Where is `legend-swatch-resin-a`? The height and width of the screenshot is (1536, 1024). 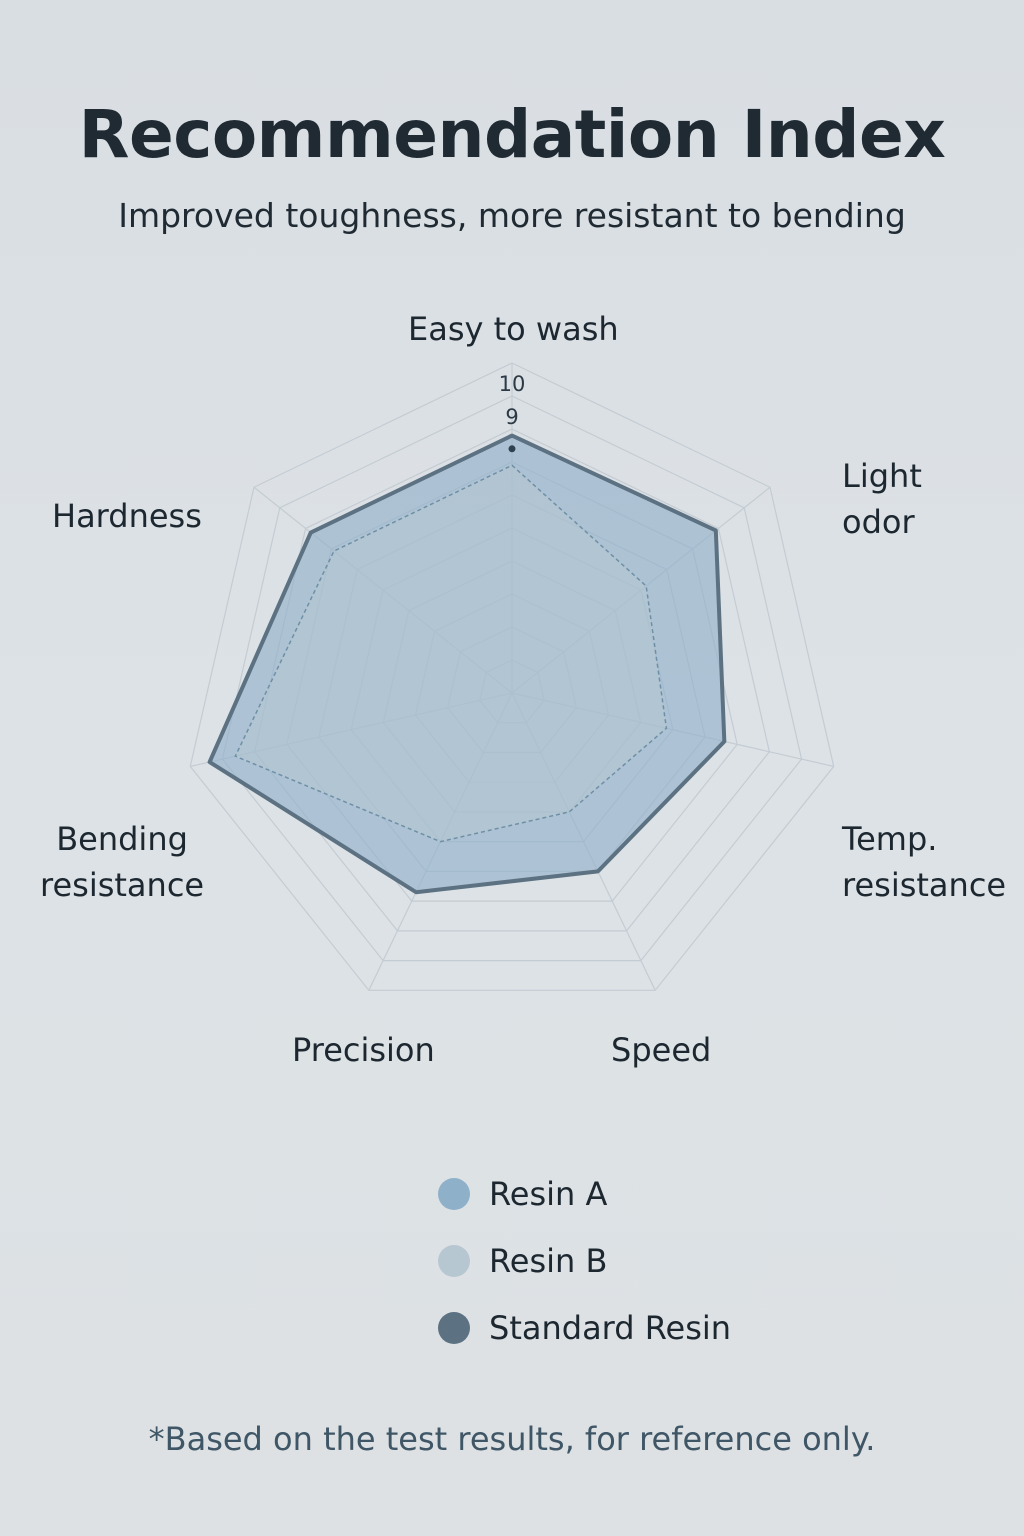 legend-swatch-resin-a is located at coordinates (454, 1194).